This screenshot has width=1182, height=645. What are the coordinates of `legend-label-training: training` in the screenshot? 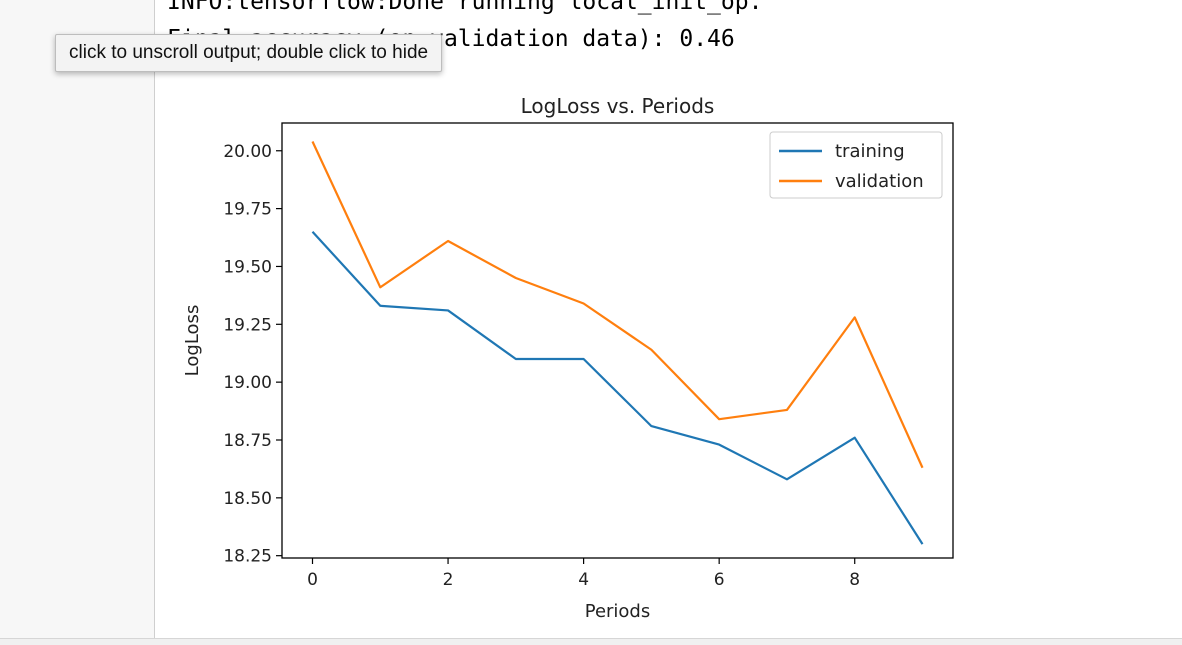 It's located at (870, 151).